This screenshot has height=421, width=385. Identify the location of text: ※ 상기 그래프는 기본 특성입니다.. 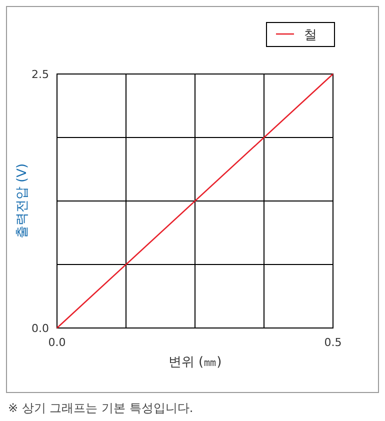
(101, 408).